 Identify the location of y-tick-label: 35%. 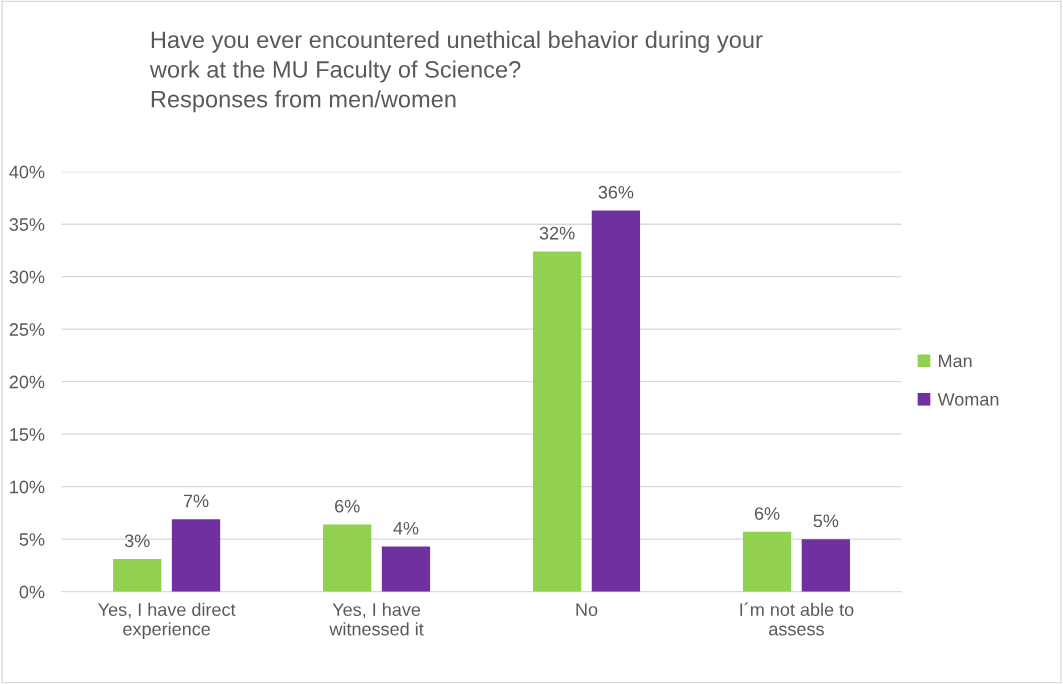
(27, 224).